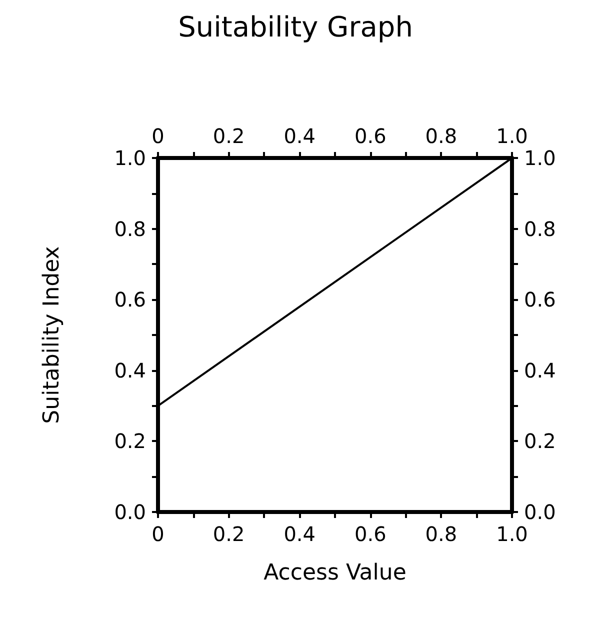 The height and width of the screenshot is (629, 591). What do you see at coordinates (130, 158) in the screenshot?
I see `y-tick-label: 1.0` at bounding box center [130, 158].